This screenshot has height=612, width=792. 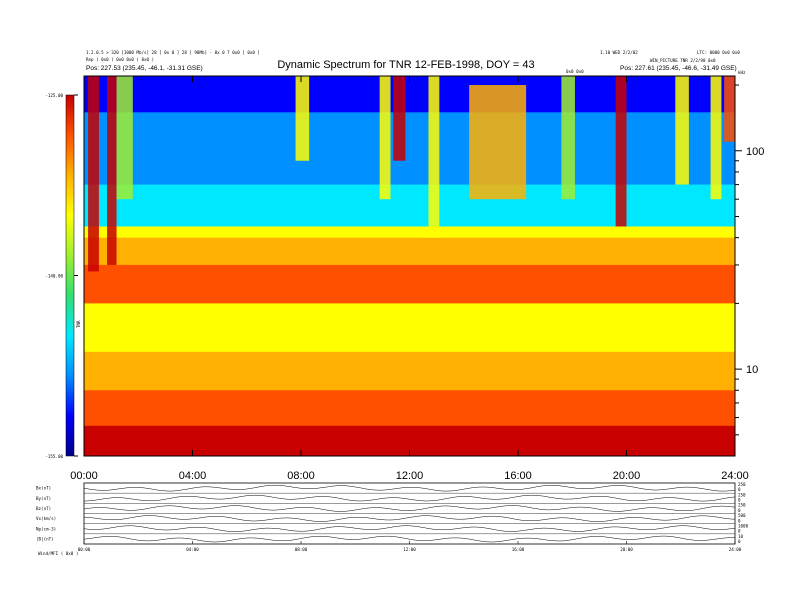 What do you see at coordinates (739, 500) in the screenshot?
I see `bottom-right-tick-label-3: 0` at bounding box center [739, 500].